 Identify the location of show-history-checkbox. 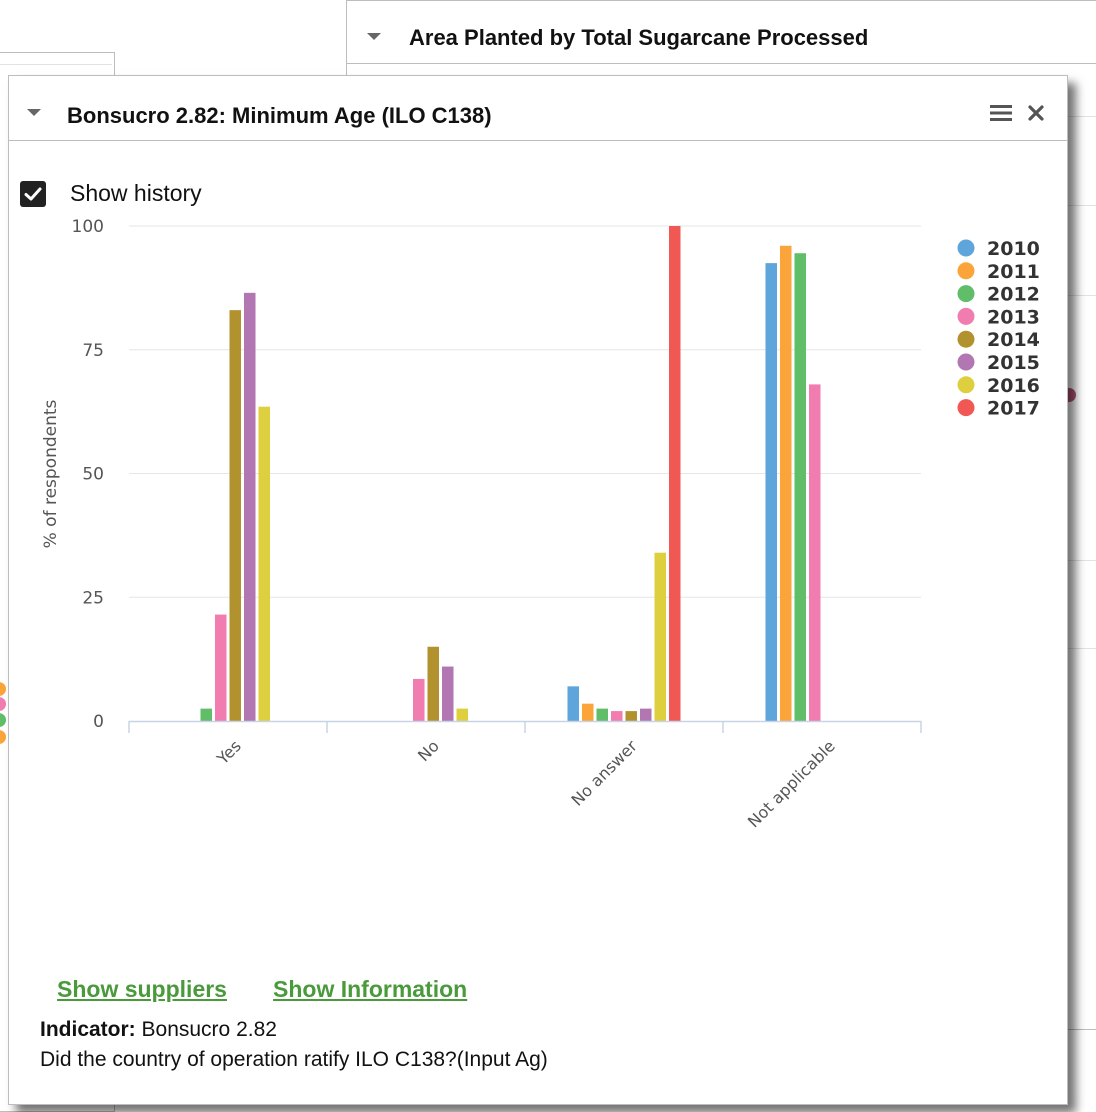
(33, 194).